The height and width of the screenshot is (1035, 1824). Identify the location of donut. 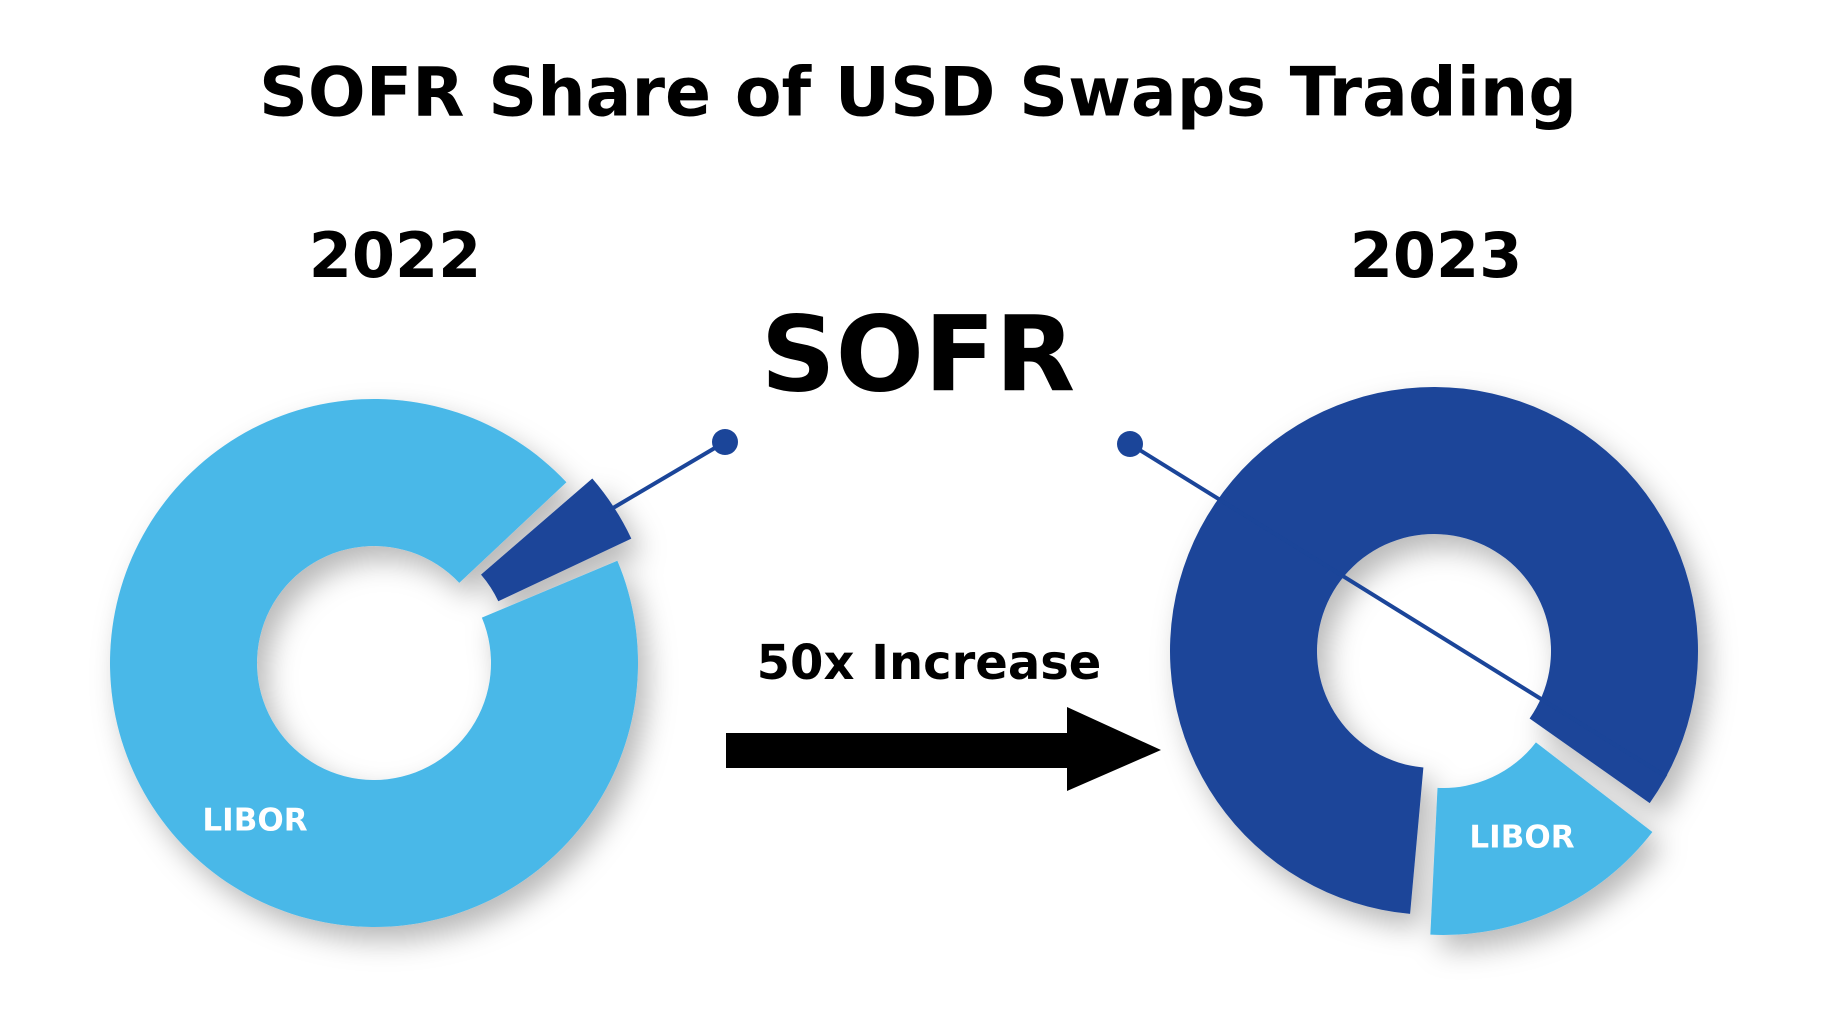
(374, 663).